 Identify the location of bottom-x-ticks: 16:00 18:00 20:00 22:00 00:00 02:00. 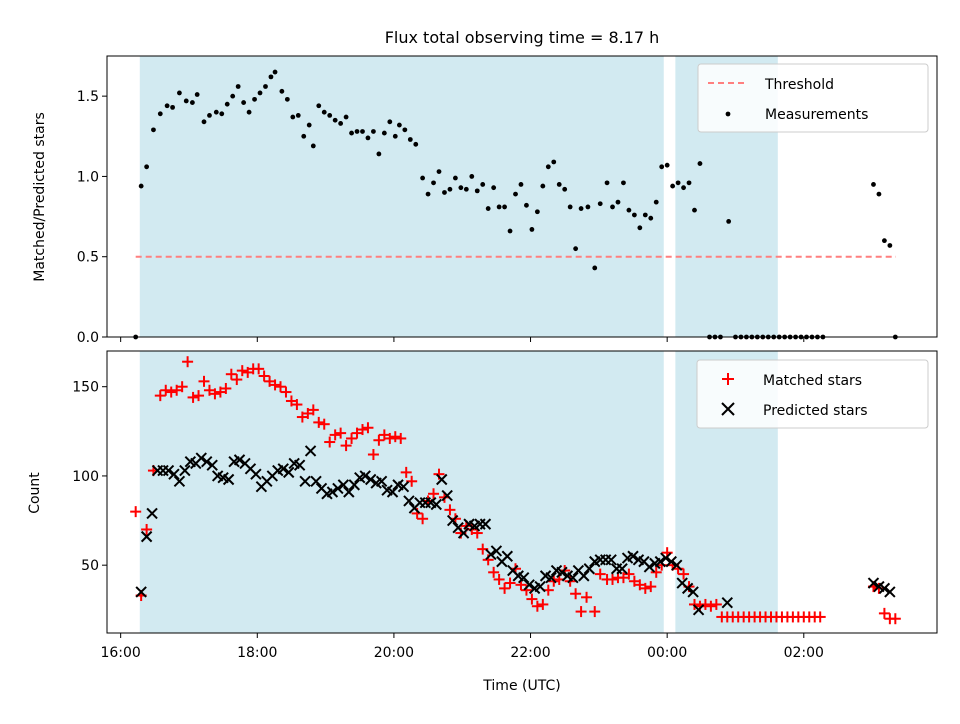
(462, 647).